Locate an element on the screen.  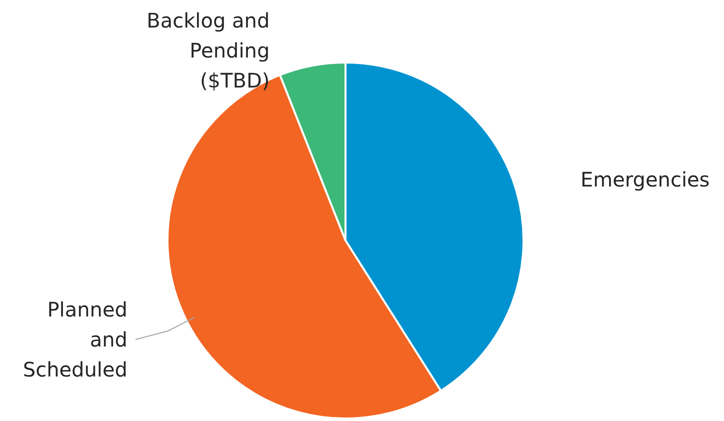
slice-label: Planned and Scheduled is located at coordinates (75, 339).